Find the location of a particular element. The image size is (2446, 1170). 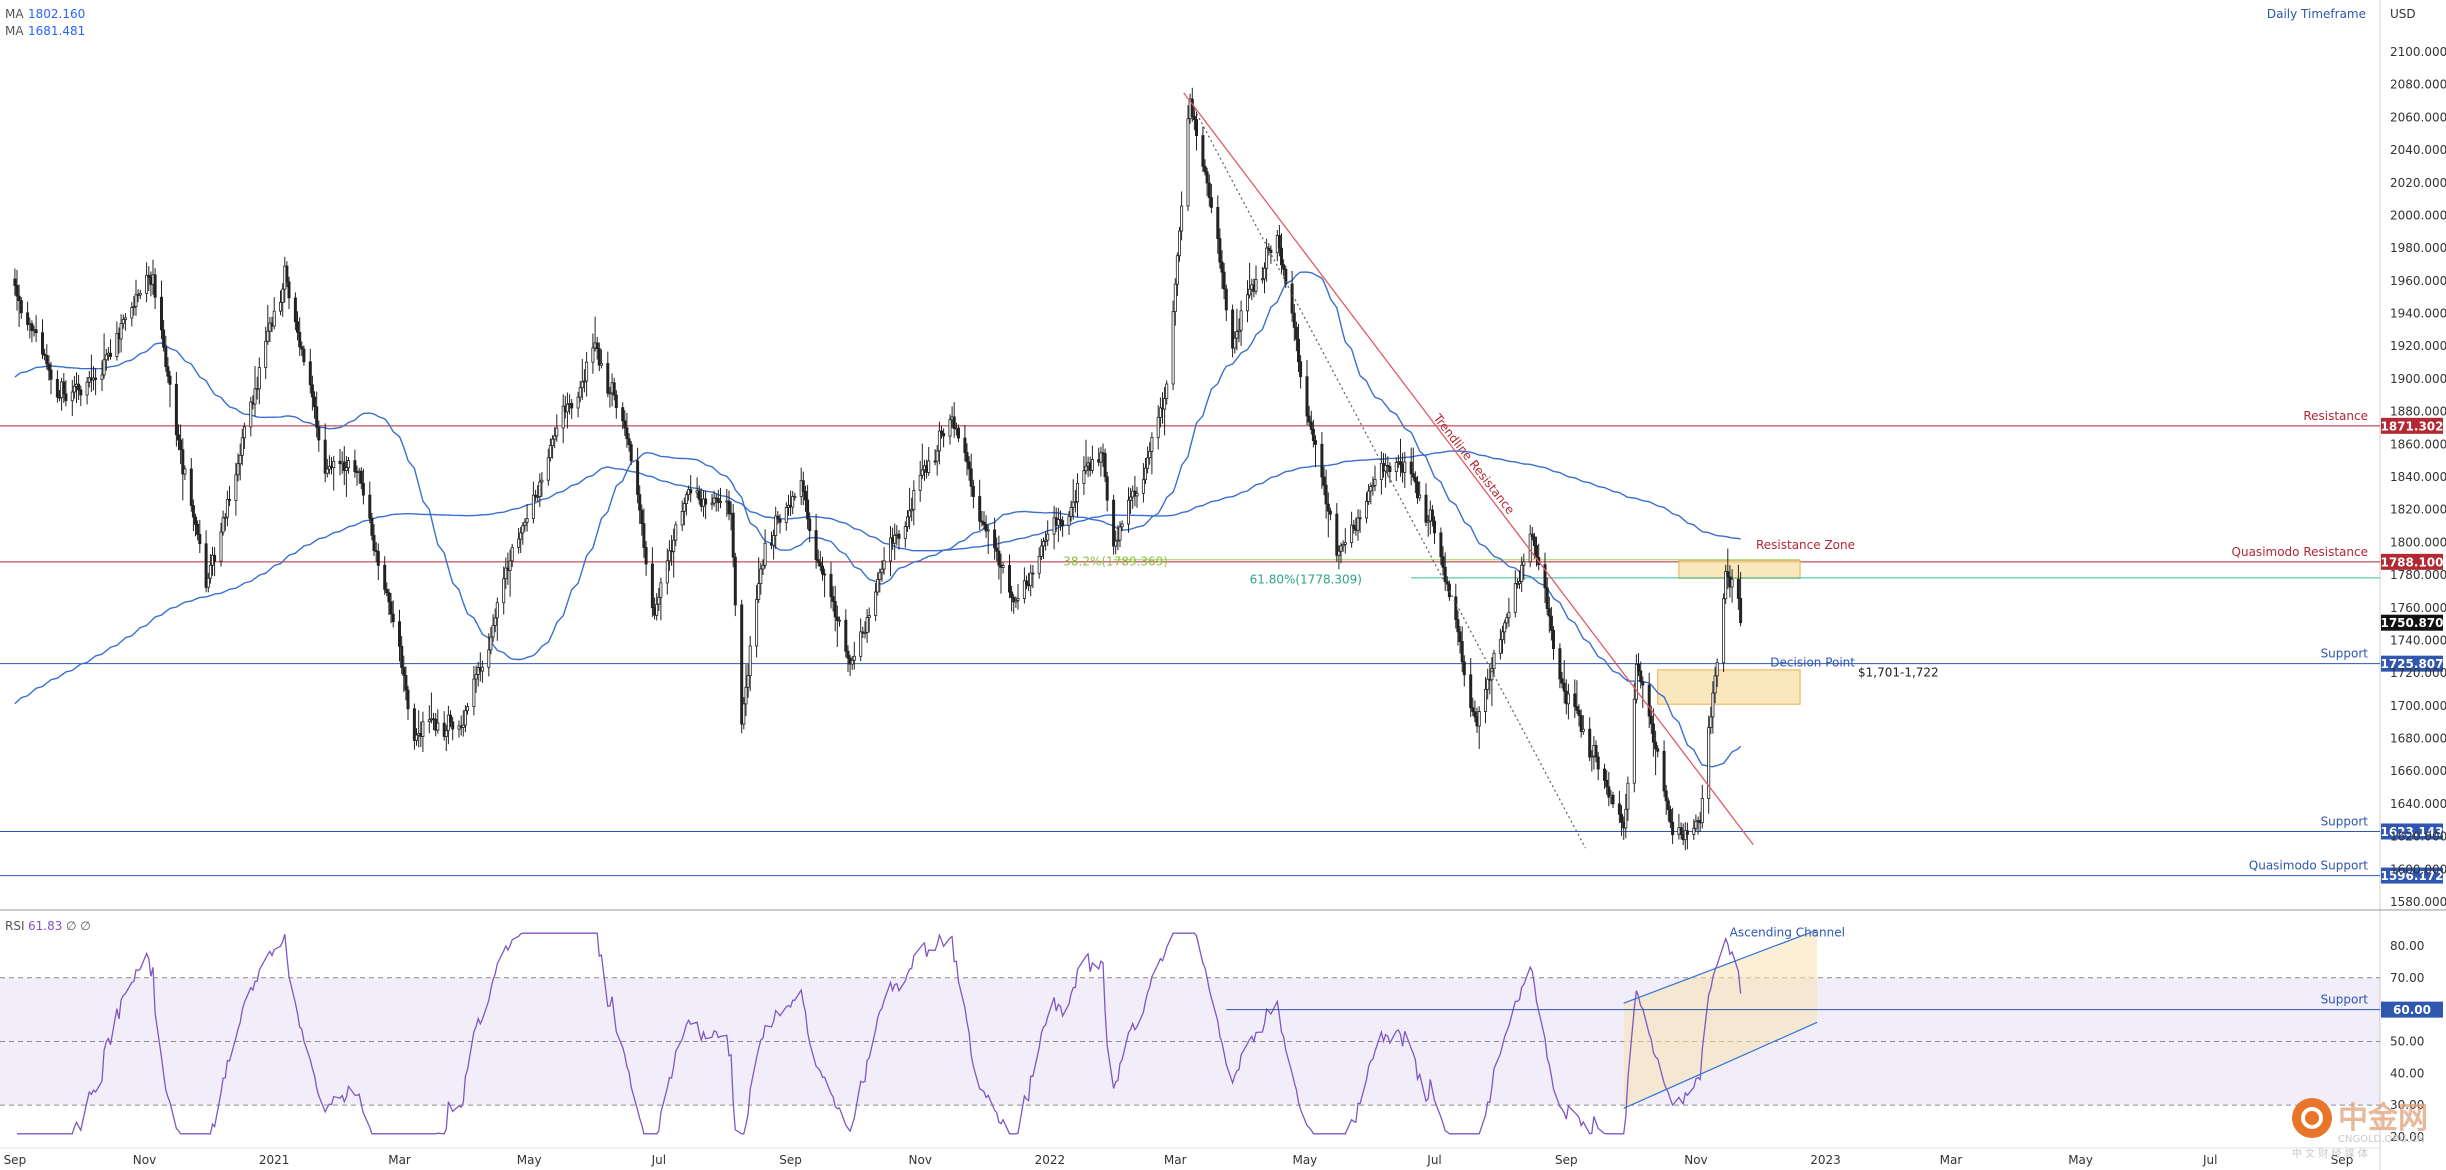

price-tick-label: 1600.000 is located at coordinates (2418, 869).